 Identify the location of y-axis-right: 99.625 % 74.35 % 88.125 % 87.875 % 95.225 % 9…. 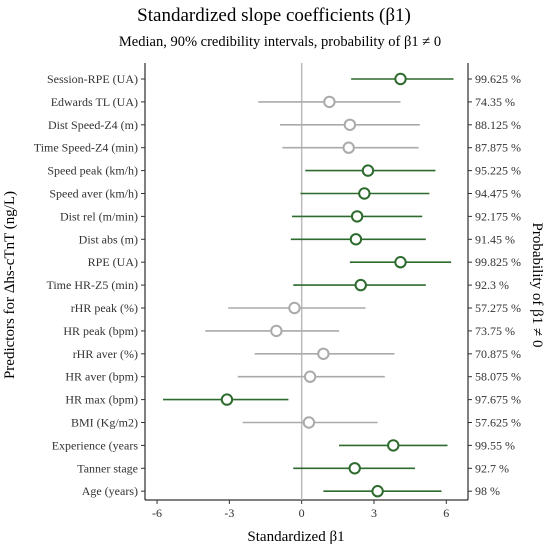
(494, 285).